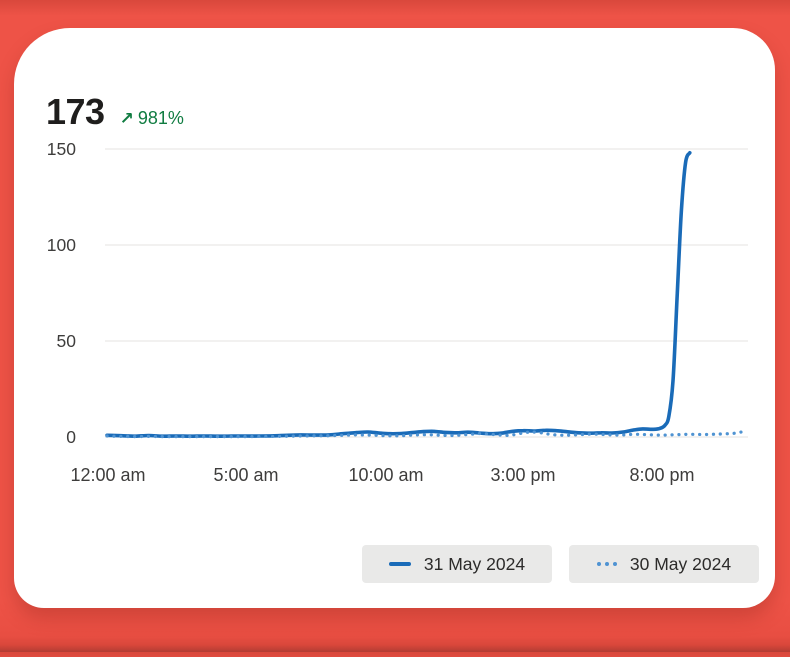 This screenshot has height=657, width=790. Describe the element at coordinates (160, 118) in the screenshot. I see `delta-percentage: 981%` at that location.